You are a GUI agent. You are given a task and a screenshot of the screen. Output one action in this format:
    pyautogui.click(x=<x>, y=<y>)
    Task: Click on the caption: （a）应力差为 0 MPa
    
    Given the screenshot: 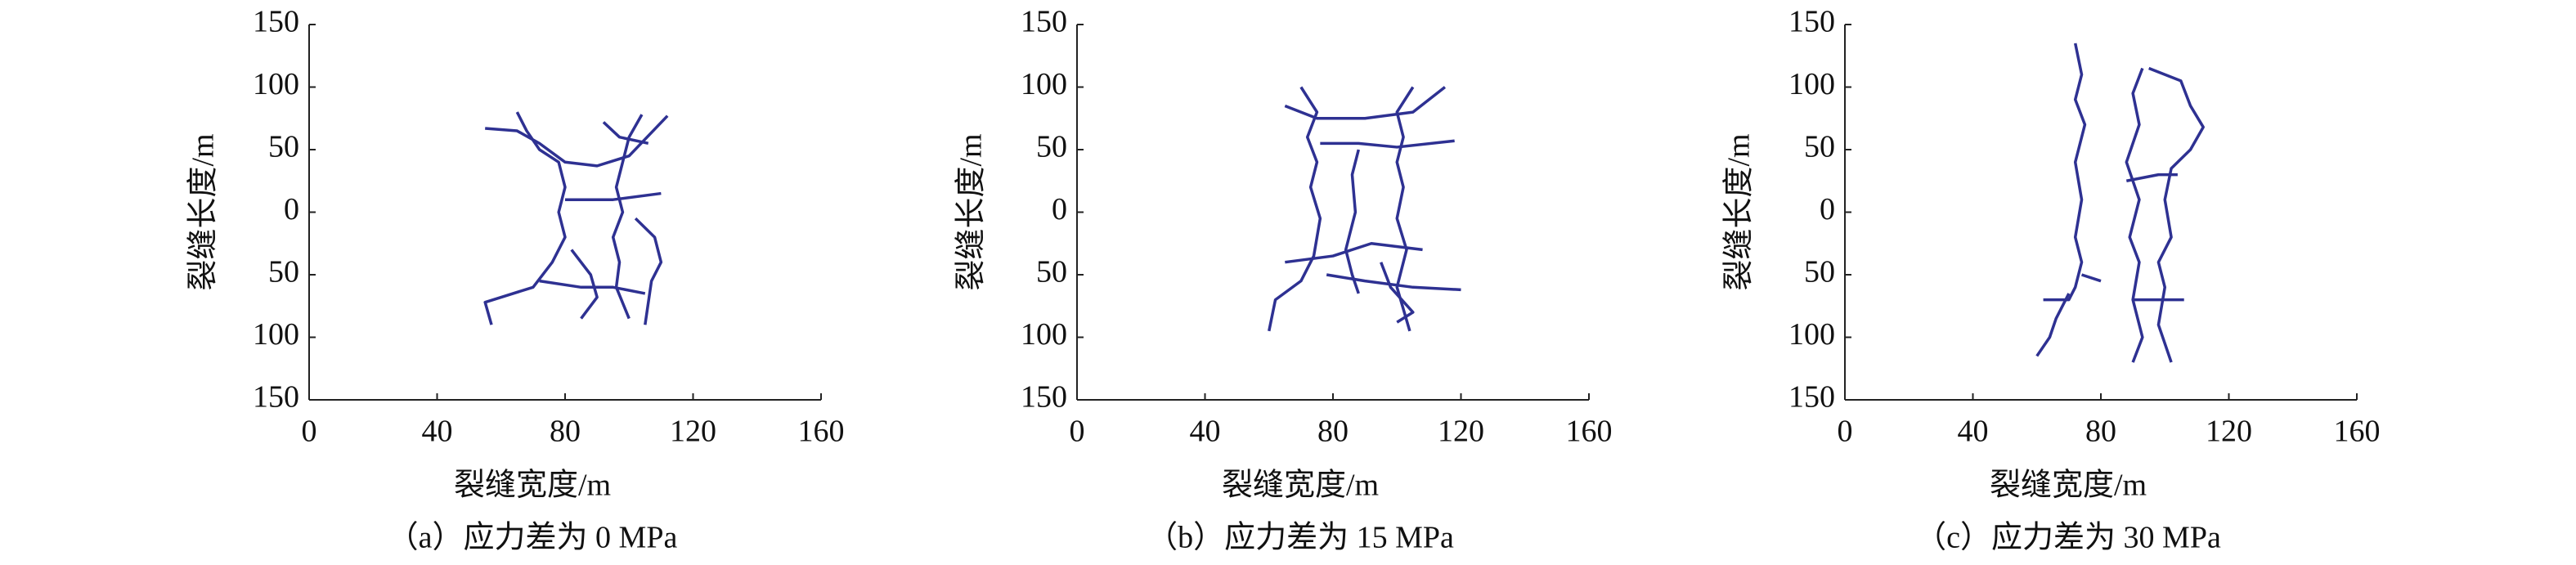 What is the action you would take?
    pyautogui.click(x=533, y=538)
    